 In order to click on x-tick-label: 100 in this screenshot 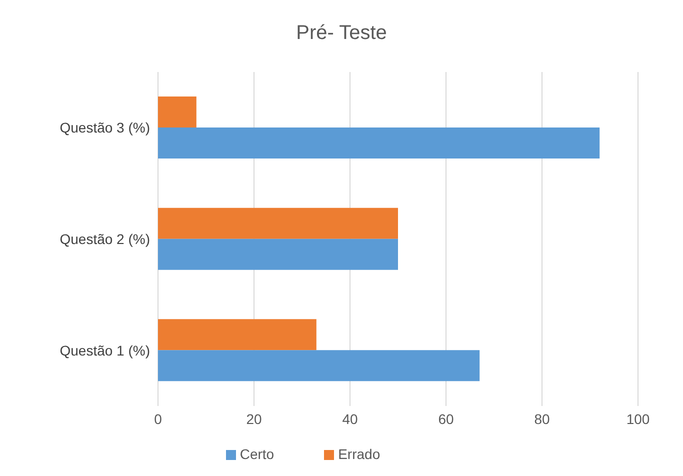, I will do `click(638, 418)`.